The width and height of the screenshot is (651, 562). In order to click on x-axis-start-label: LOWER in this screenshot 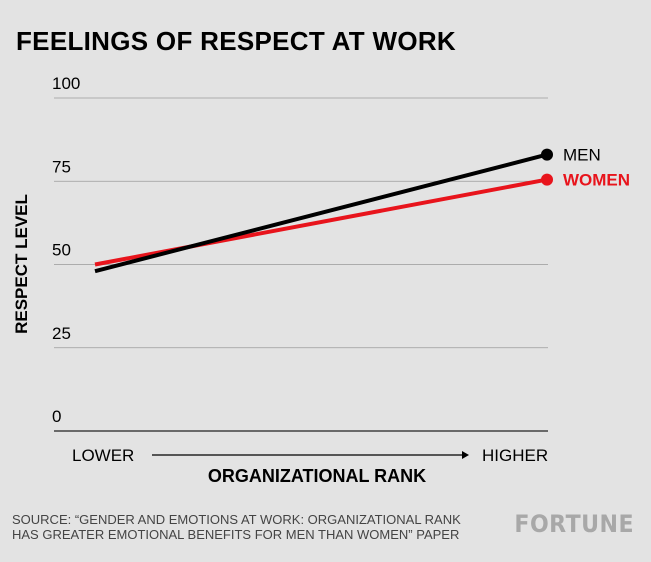, I will do `click(103, 455)`.